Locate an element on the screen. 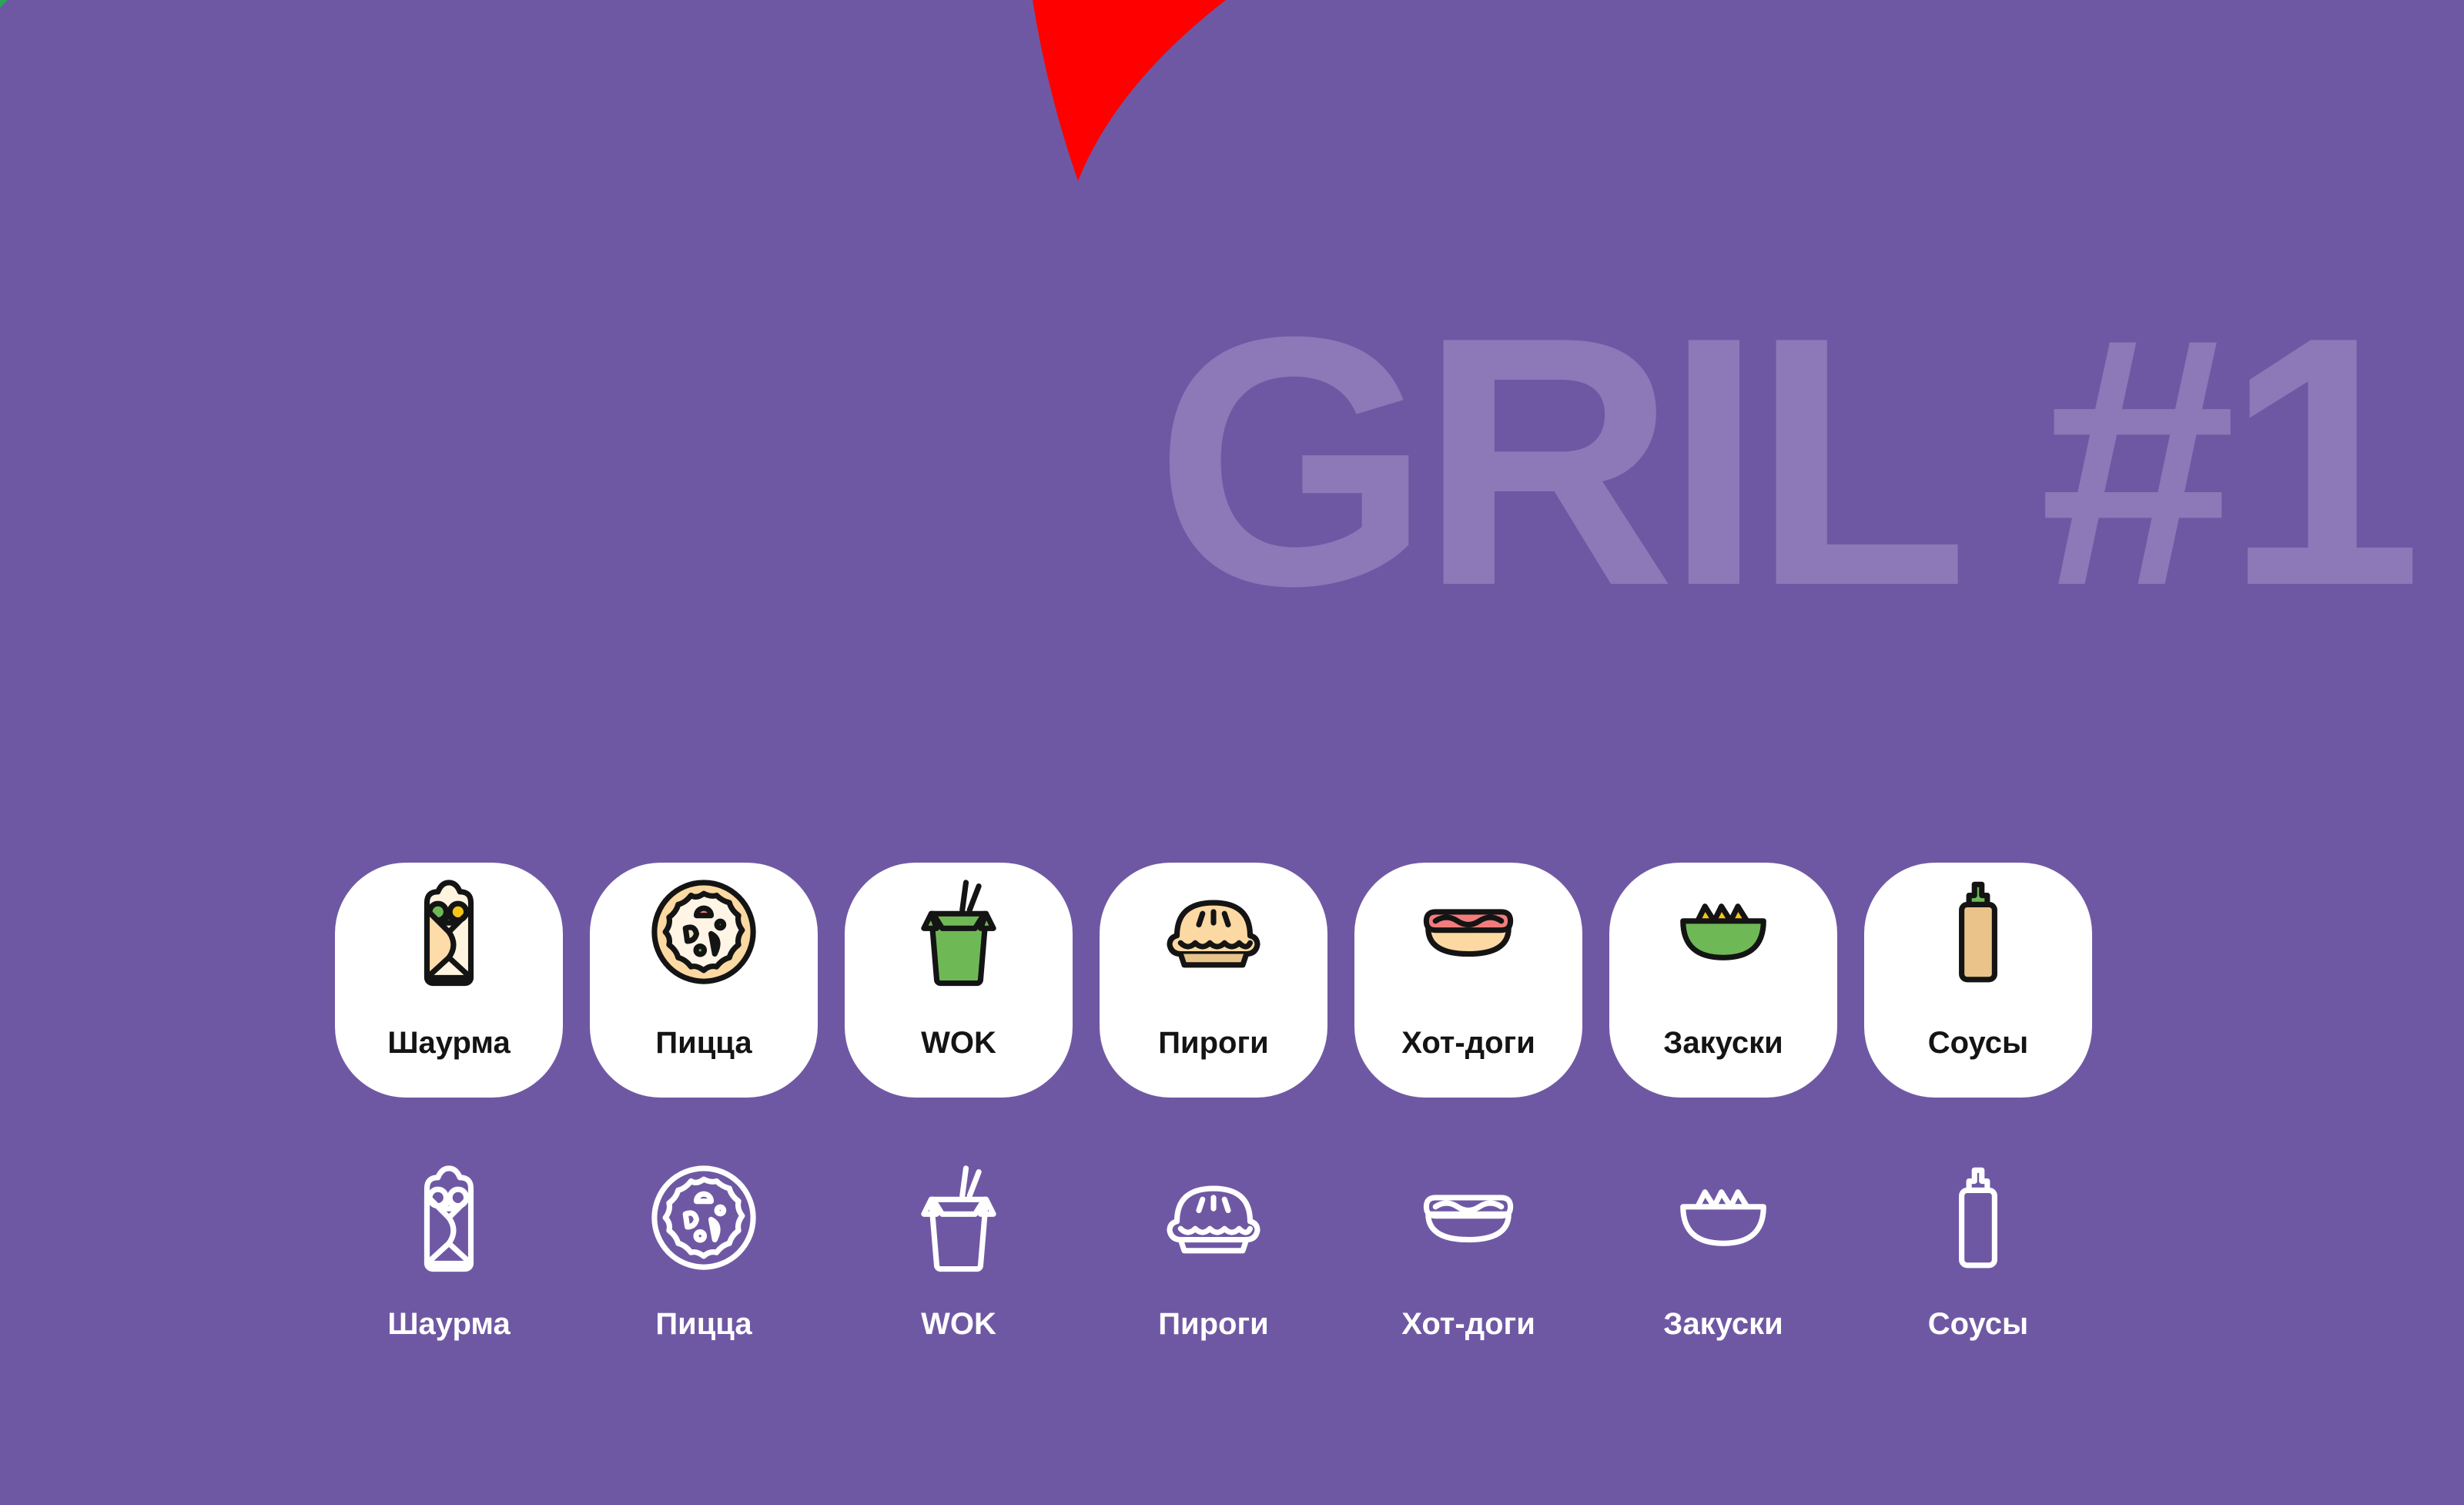 The height and width of the screenshot is (1505, 2464). category-card-sauce-bottle: Соусы is located at coordinates (1978, 980).